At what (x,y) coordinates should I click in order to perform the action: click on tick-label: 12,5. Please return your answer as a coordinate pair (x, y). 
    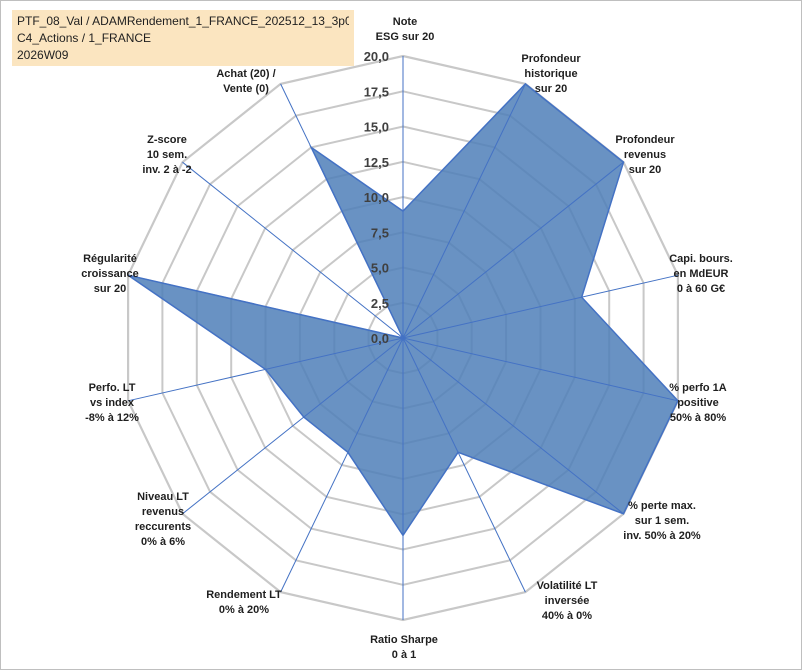
    Looking at the image, I should click on (376, 162).